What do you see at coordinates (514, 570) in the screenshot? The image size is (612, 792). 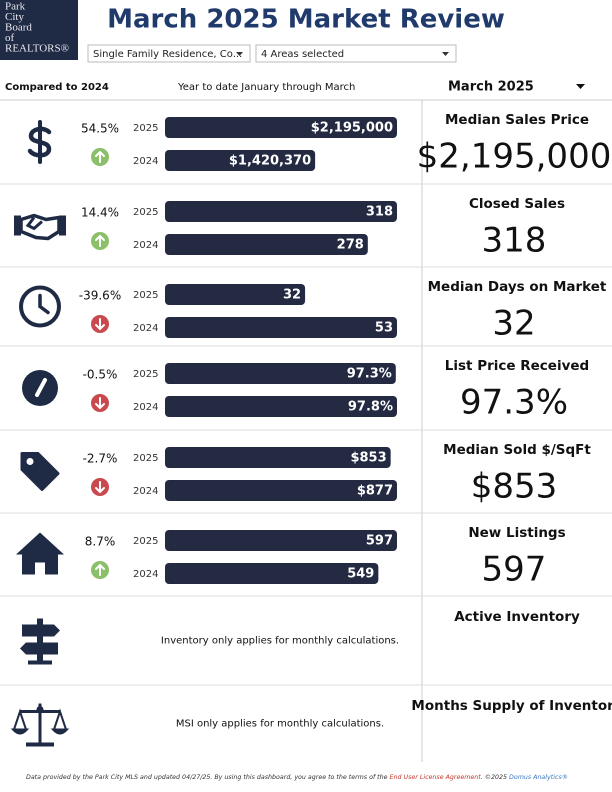 I see `metric-value: 597` at bounding box center [514, 570].